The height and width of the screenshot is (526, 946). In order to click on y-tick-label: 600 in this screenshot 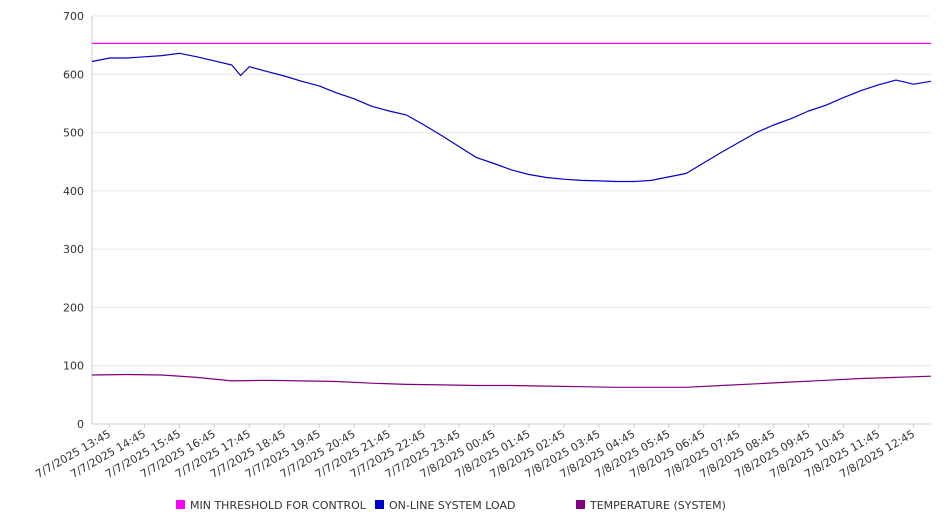, I will do `click(73, 74)`.